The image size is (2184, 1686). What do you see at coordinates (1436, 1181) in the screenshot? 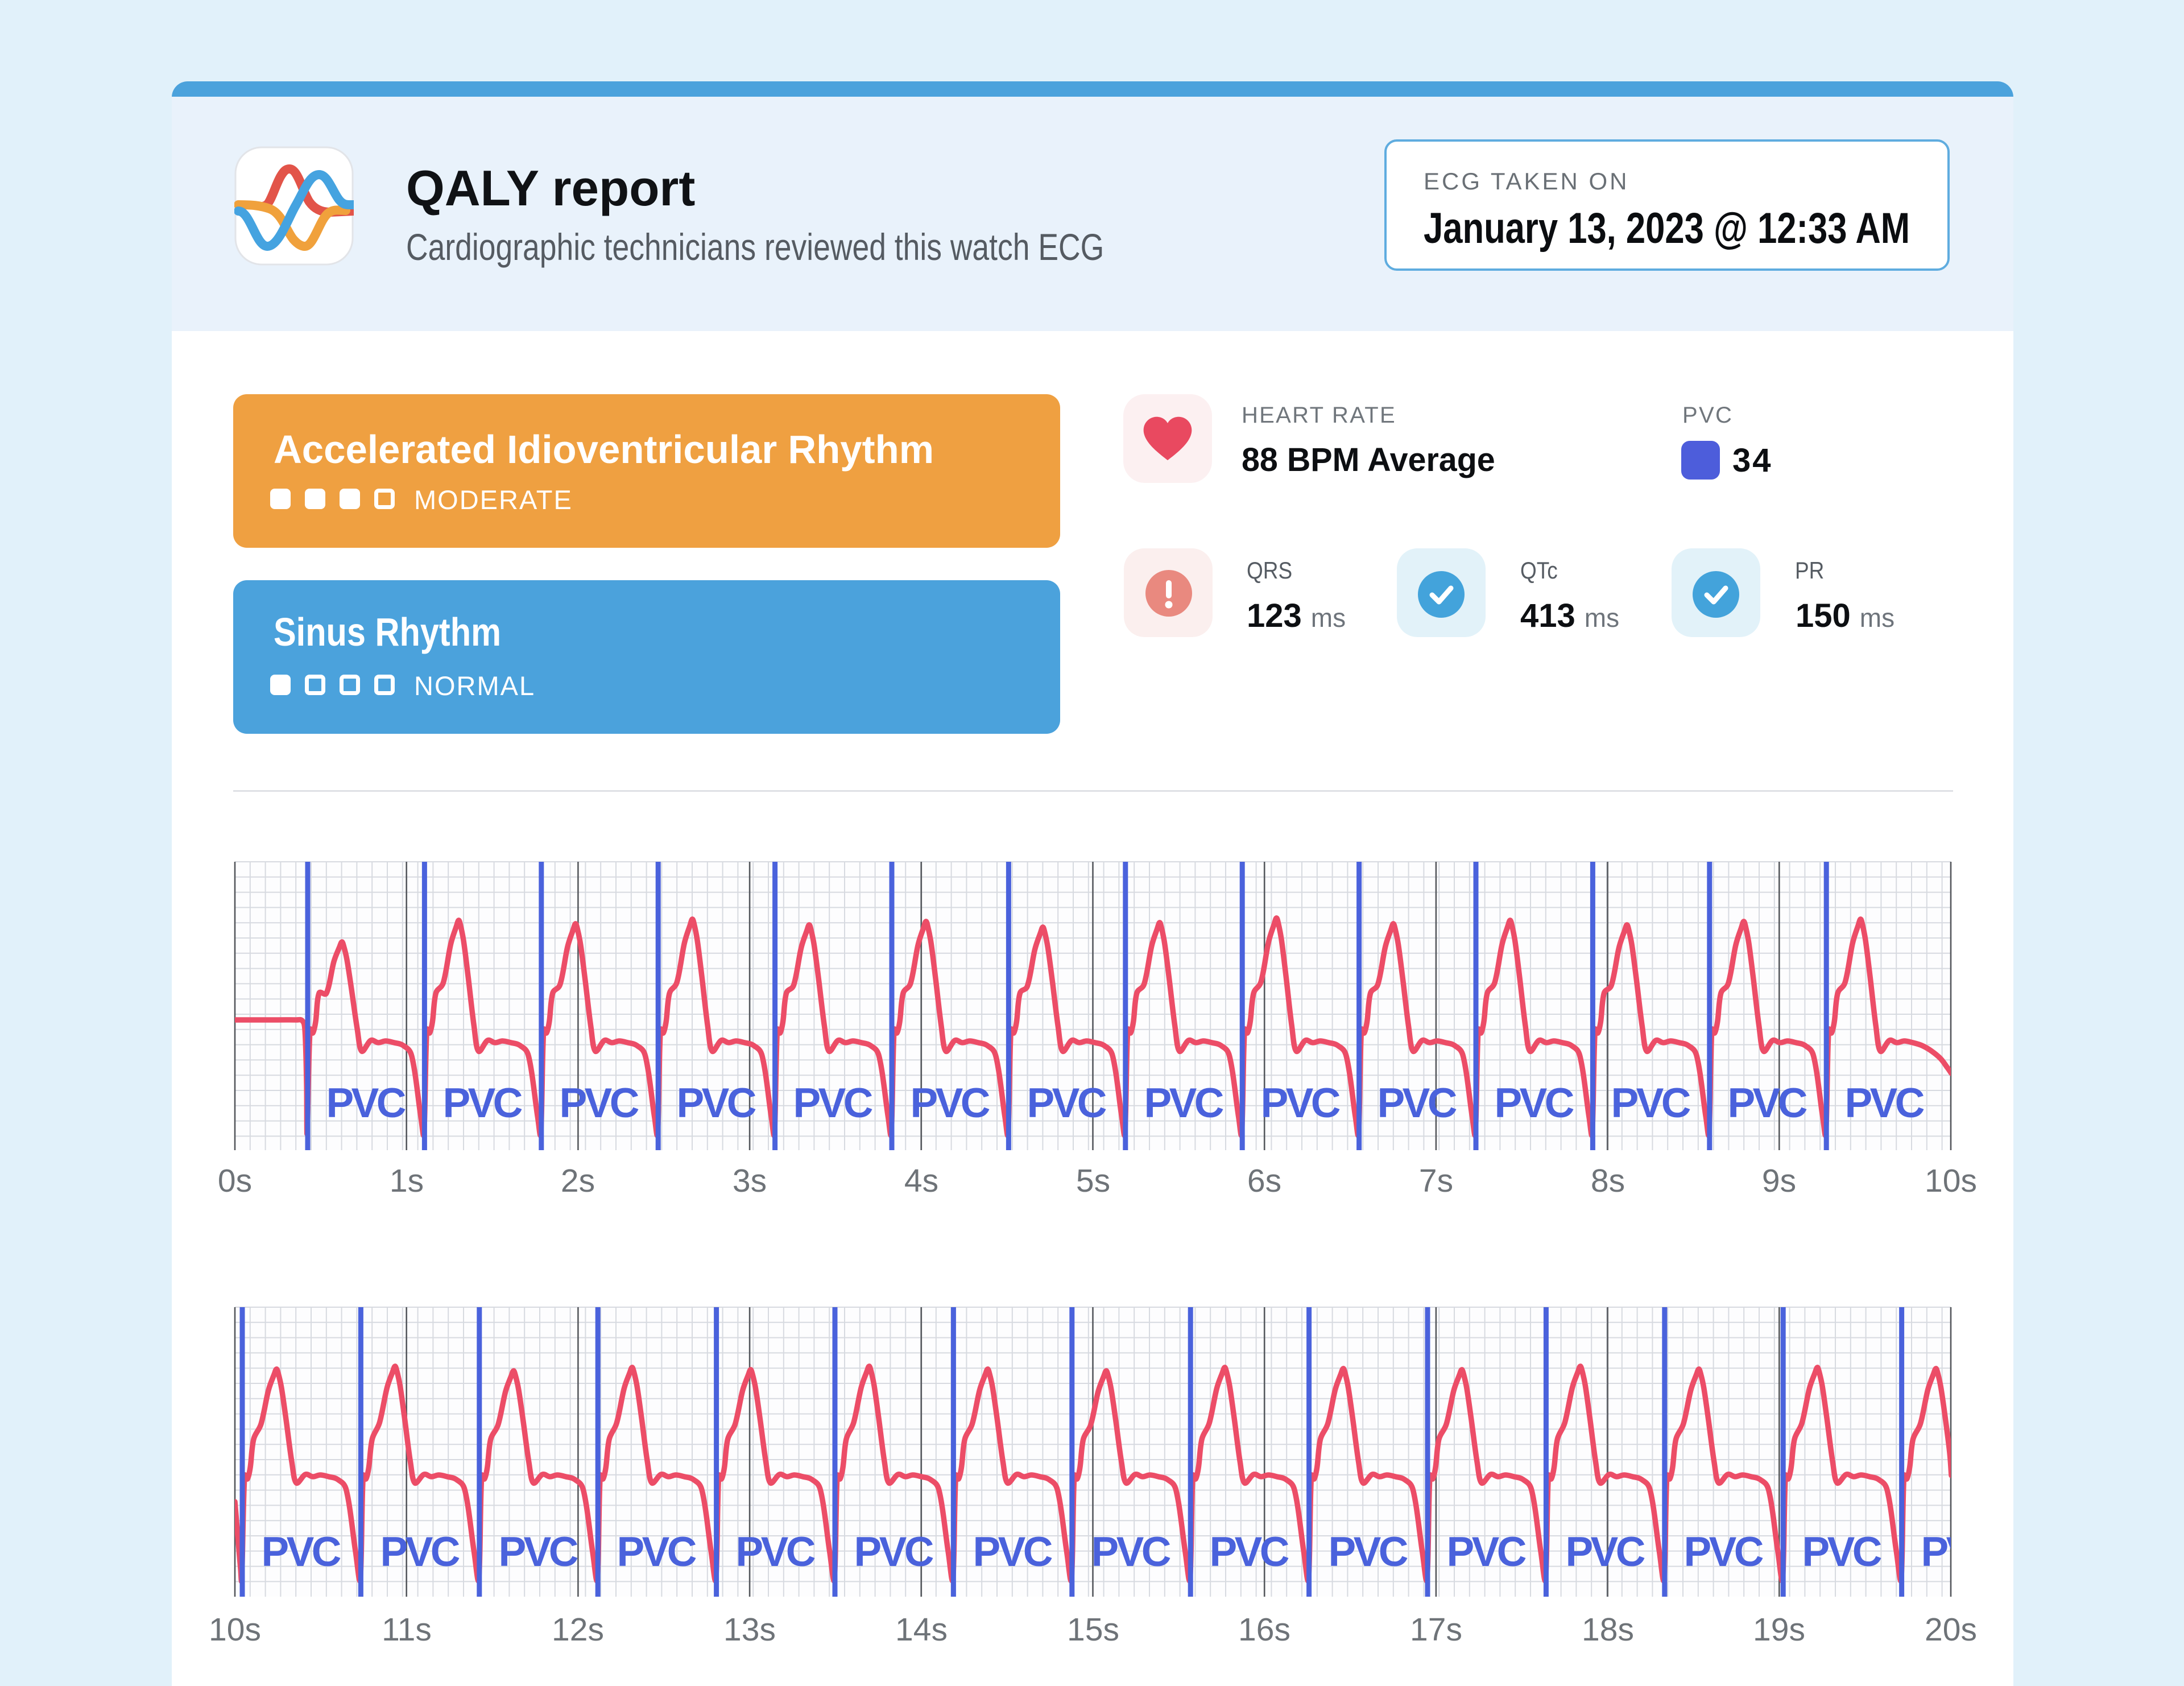
I see `svg-text: 7s` at bounding box center [1436, 1181].